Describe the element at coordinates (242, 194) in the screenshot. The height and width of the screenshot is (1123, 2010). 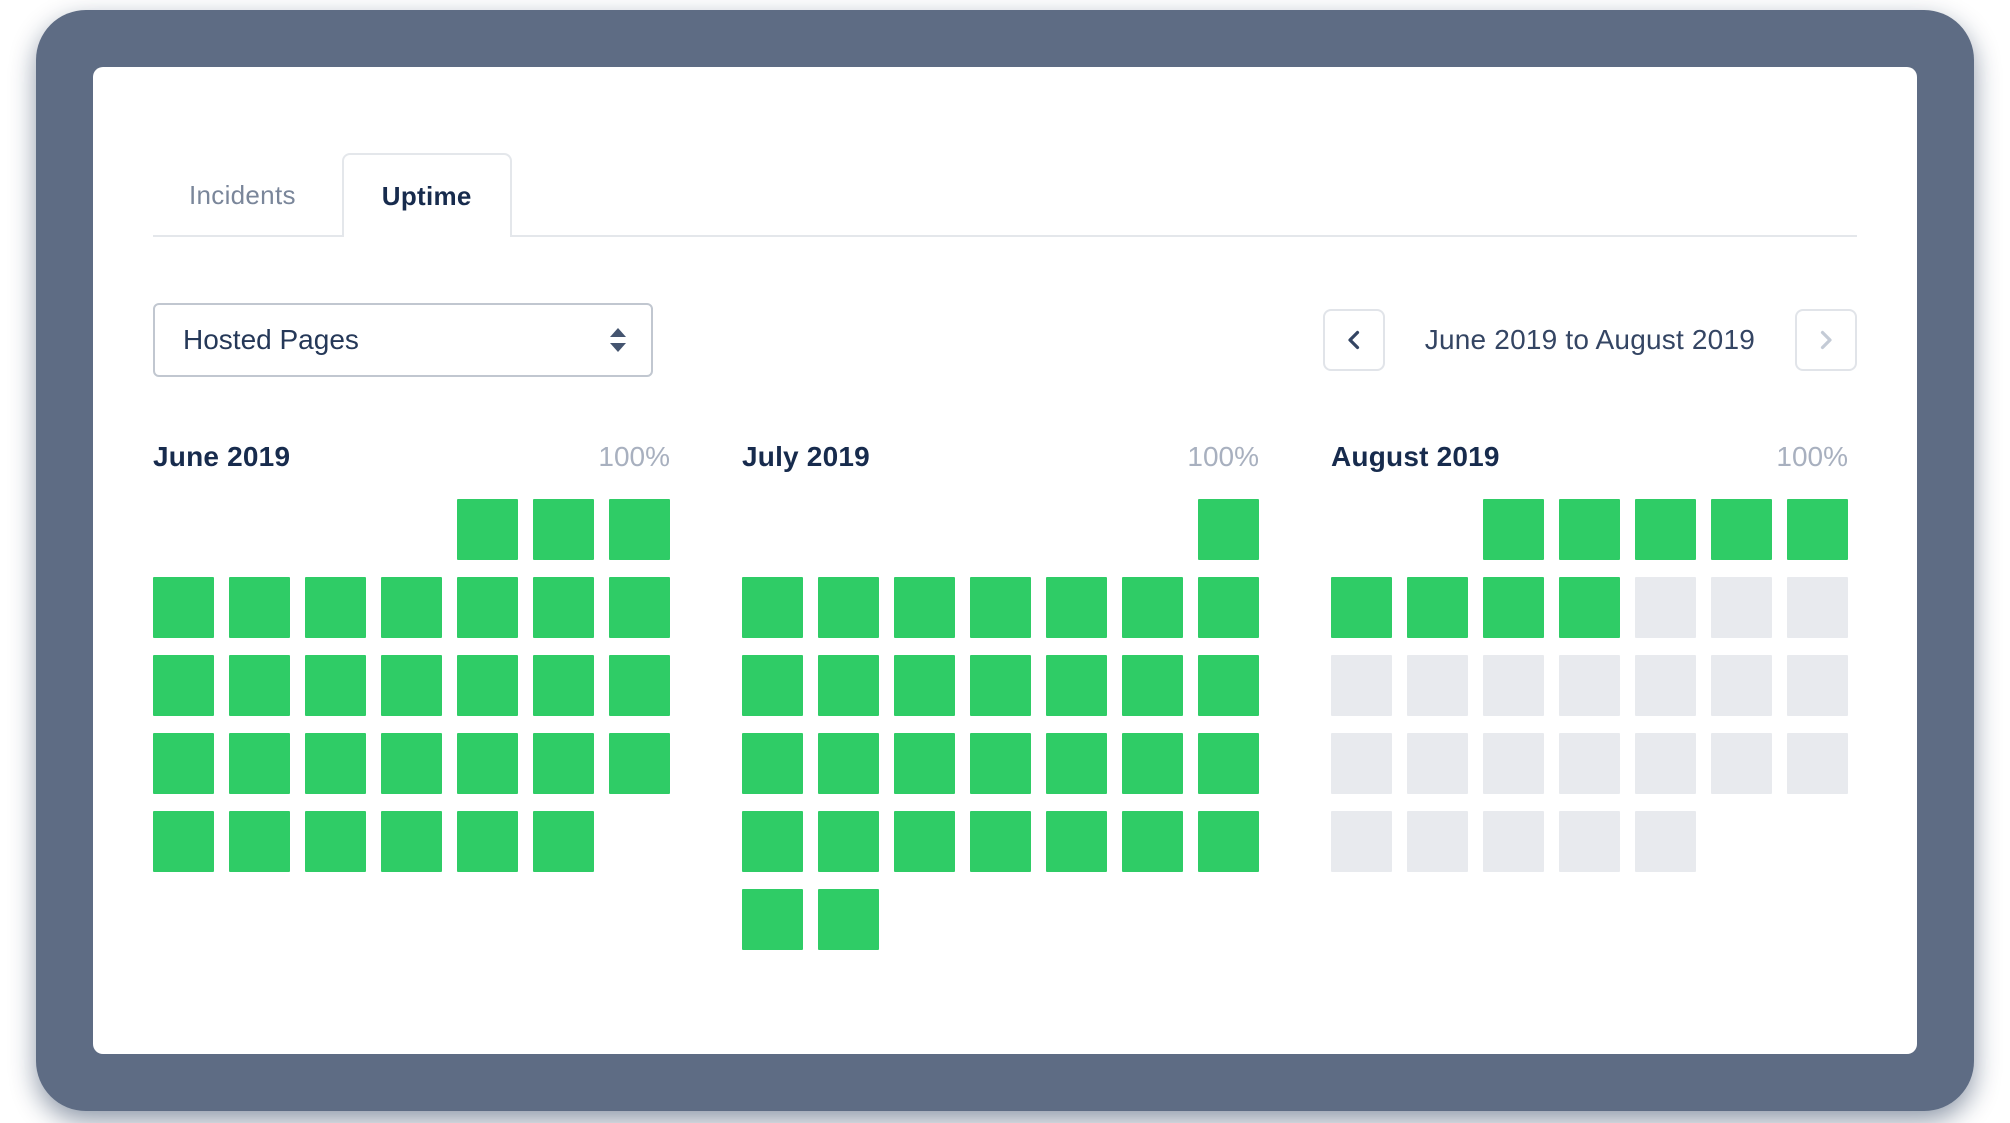
I see `tab-incidents: Incidents` at that location.